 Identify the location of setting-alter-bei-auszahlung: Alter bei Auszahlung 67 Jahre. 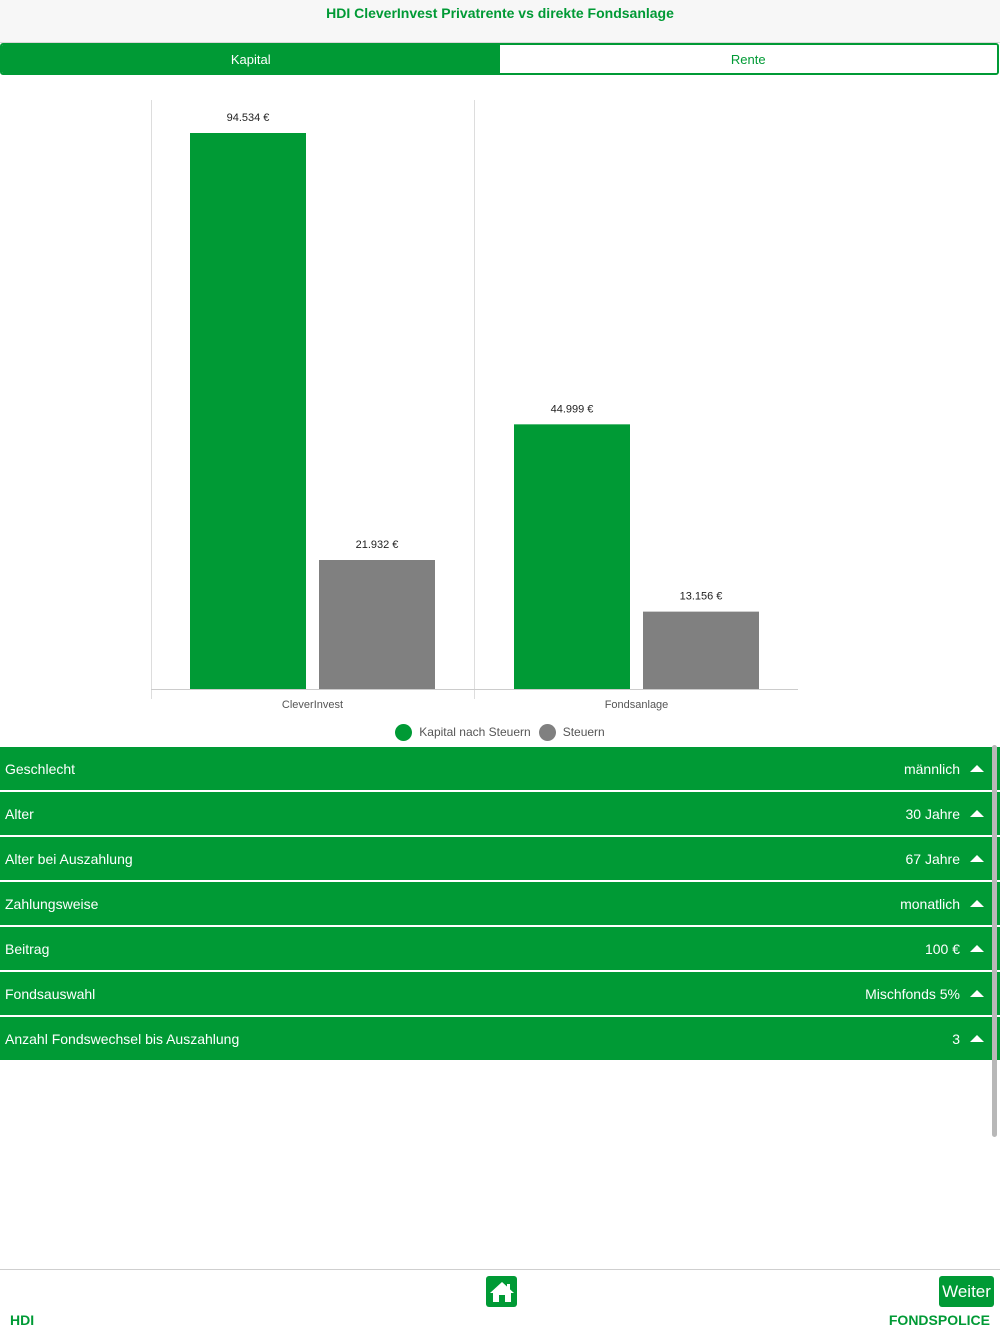
(500, 858).